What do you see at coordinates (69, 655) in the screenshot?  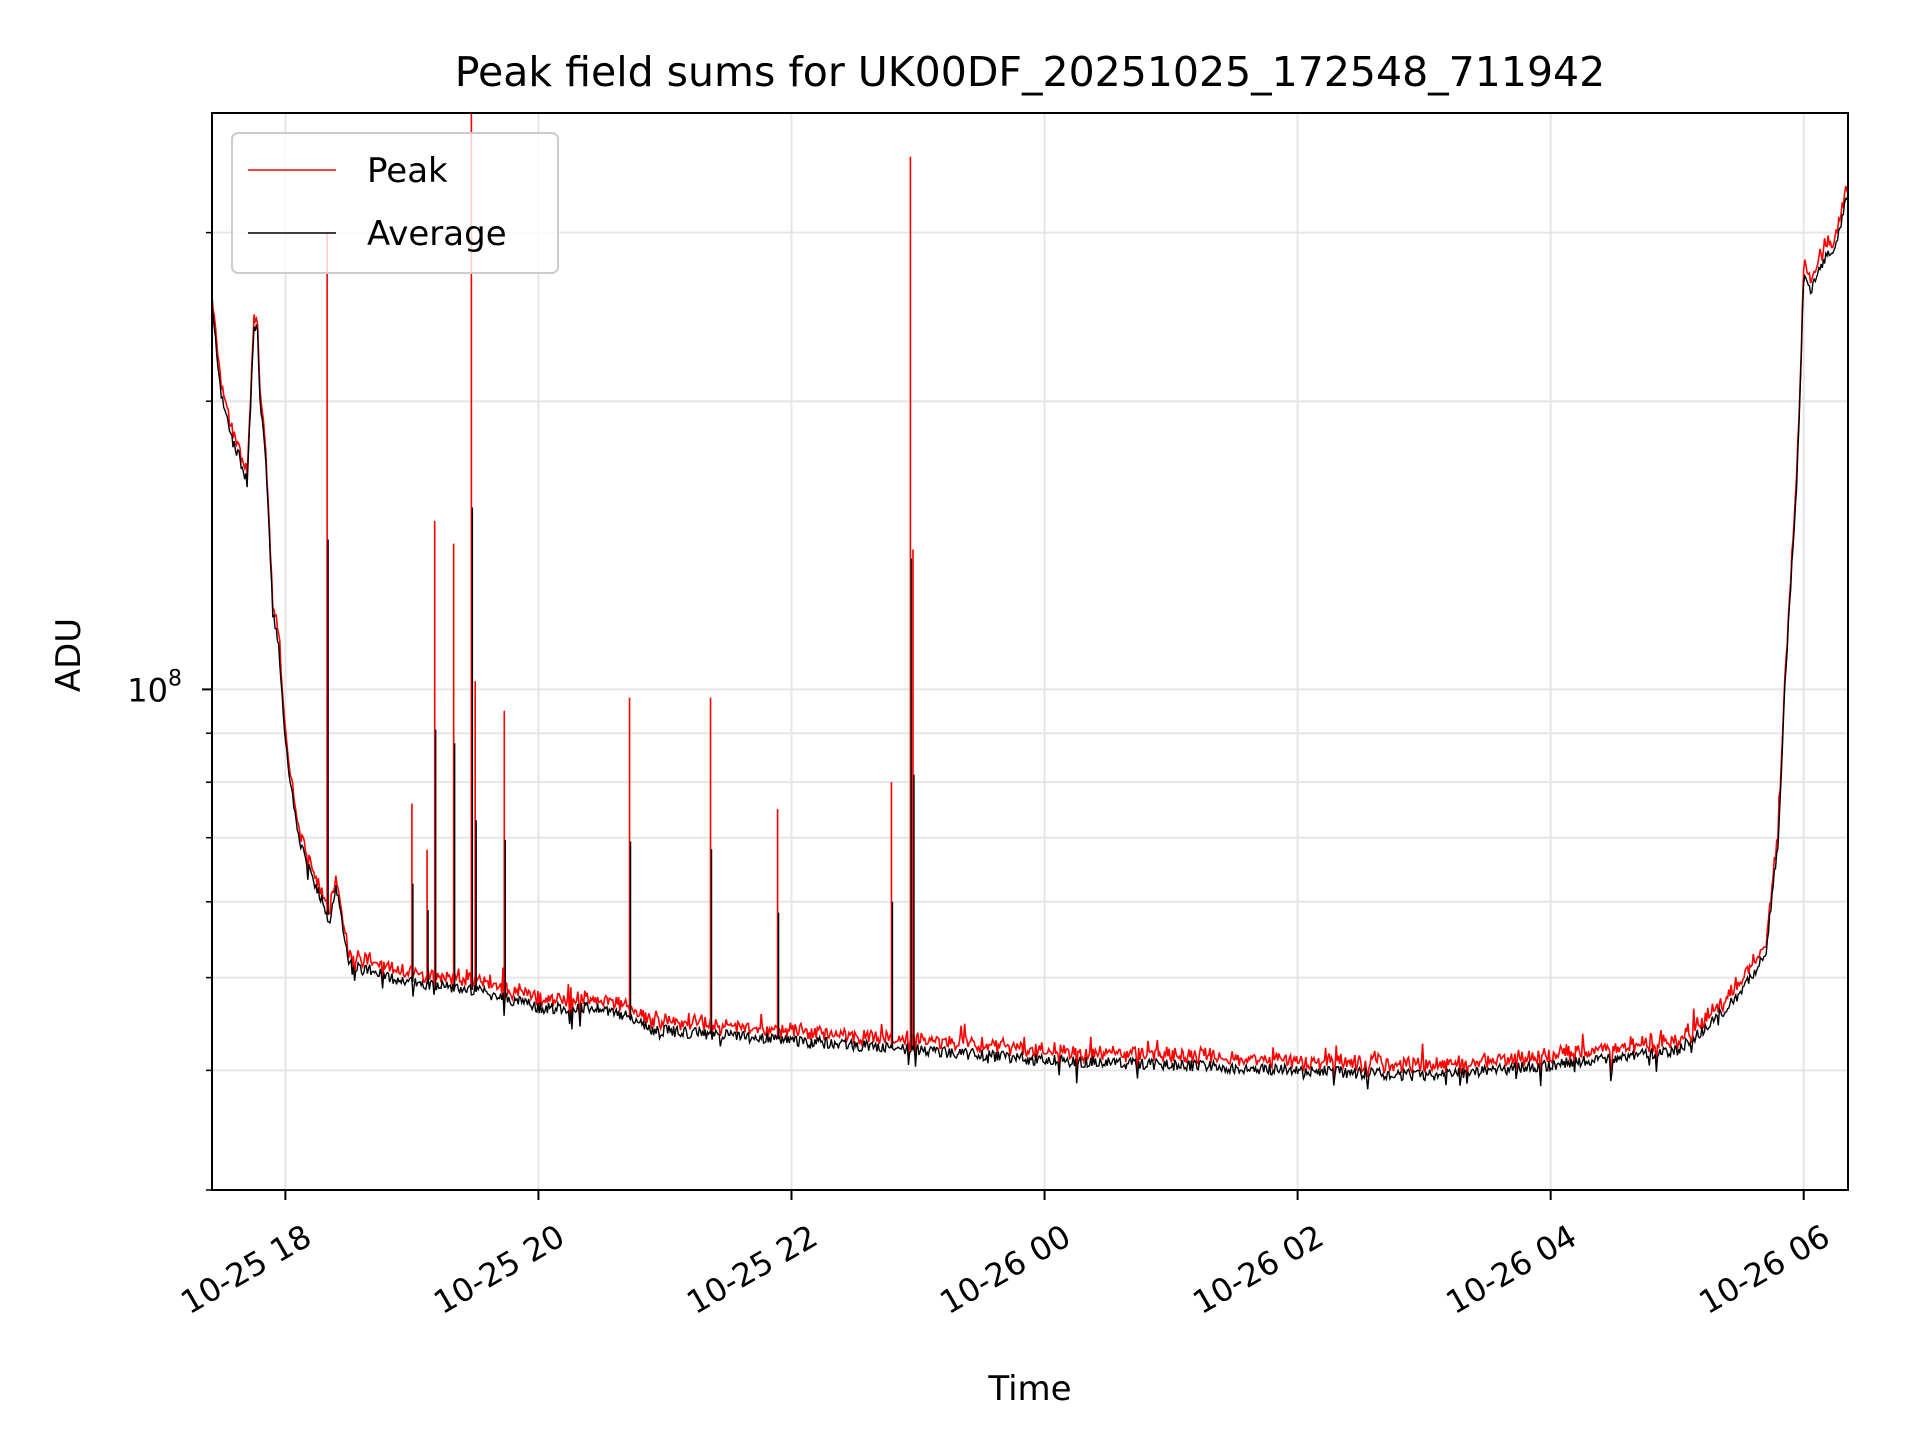 I see `y-axis-label: ADU` at bounding box center [69, 655].